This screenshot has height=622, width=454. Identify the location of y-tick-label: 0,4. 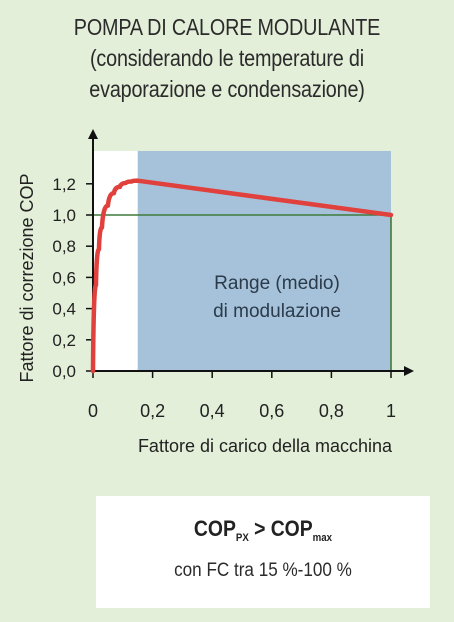
(64, 309).